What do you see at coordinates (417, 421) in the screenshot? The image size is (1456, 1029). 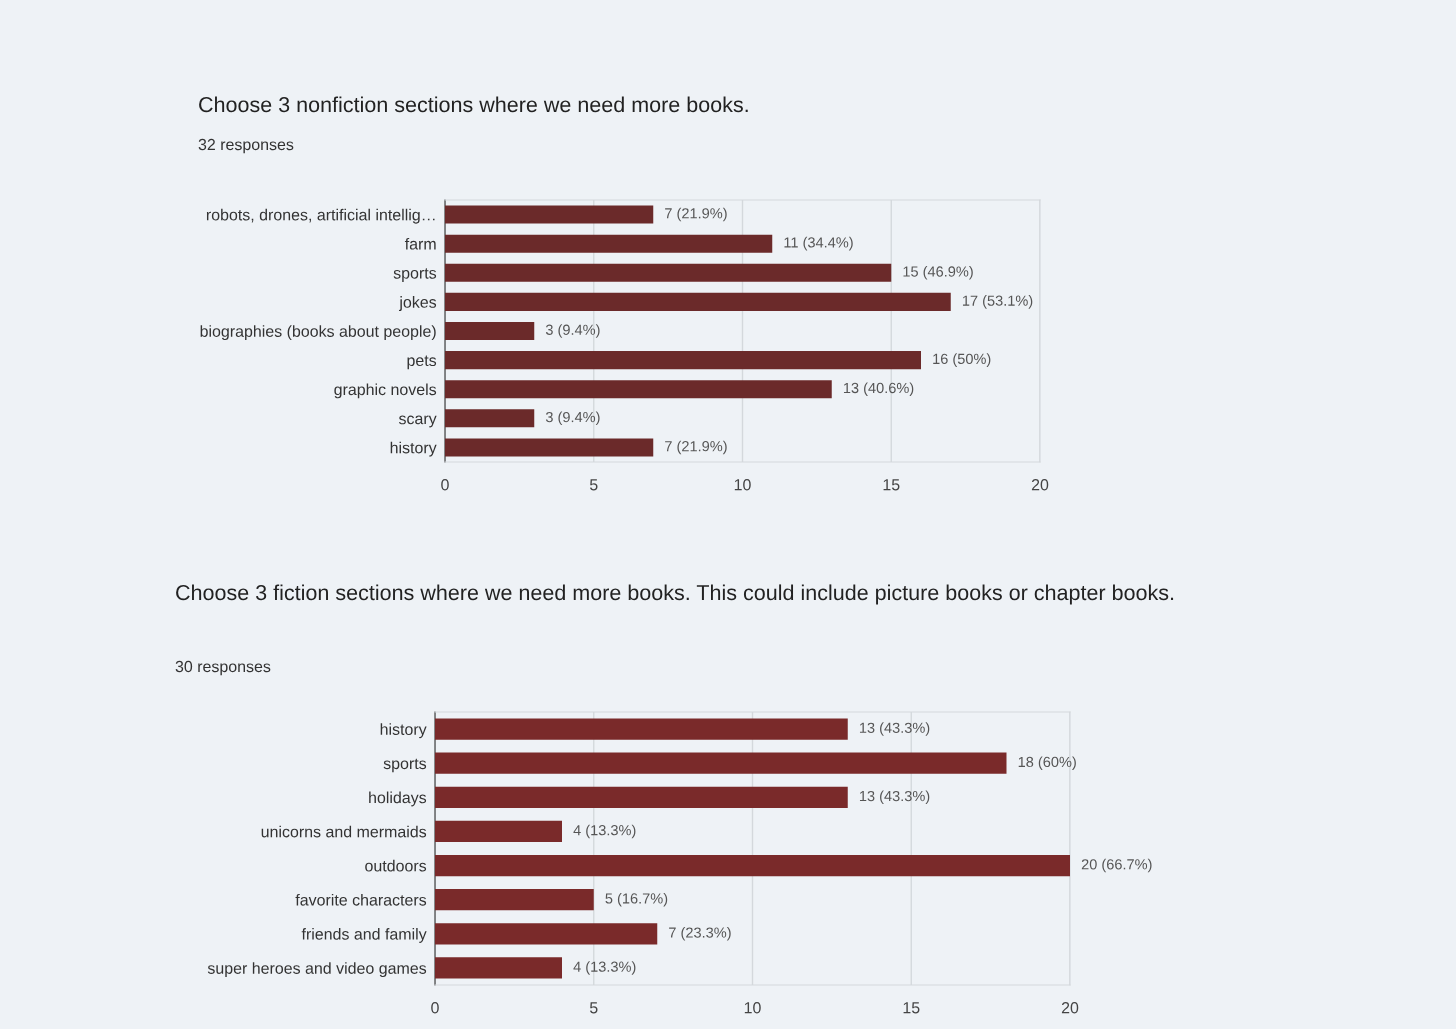 I see `y-tick-label: scary` at bounding box center [417, 421].